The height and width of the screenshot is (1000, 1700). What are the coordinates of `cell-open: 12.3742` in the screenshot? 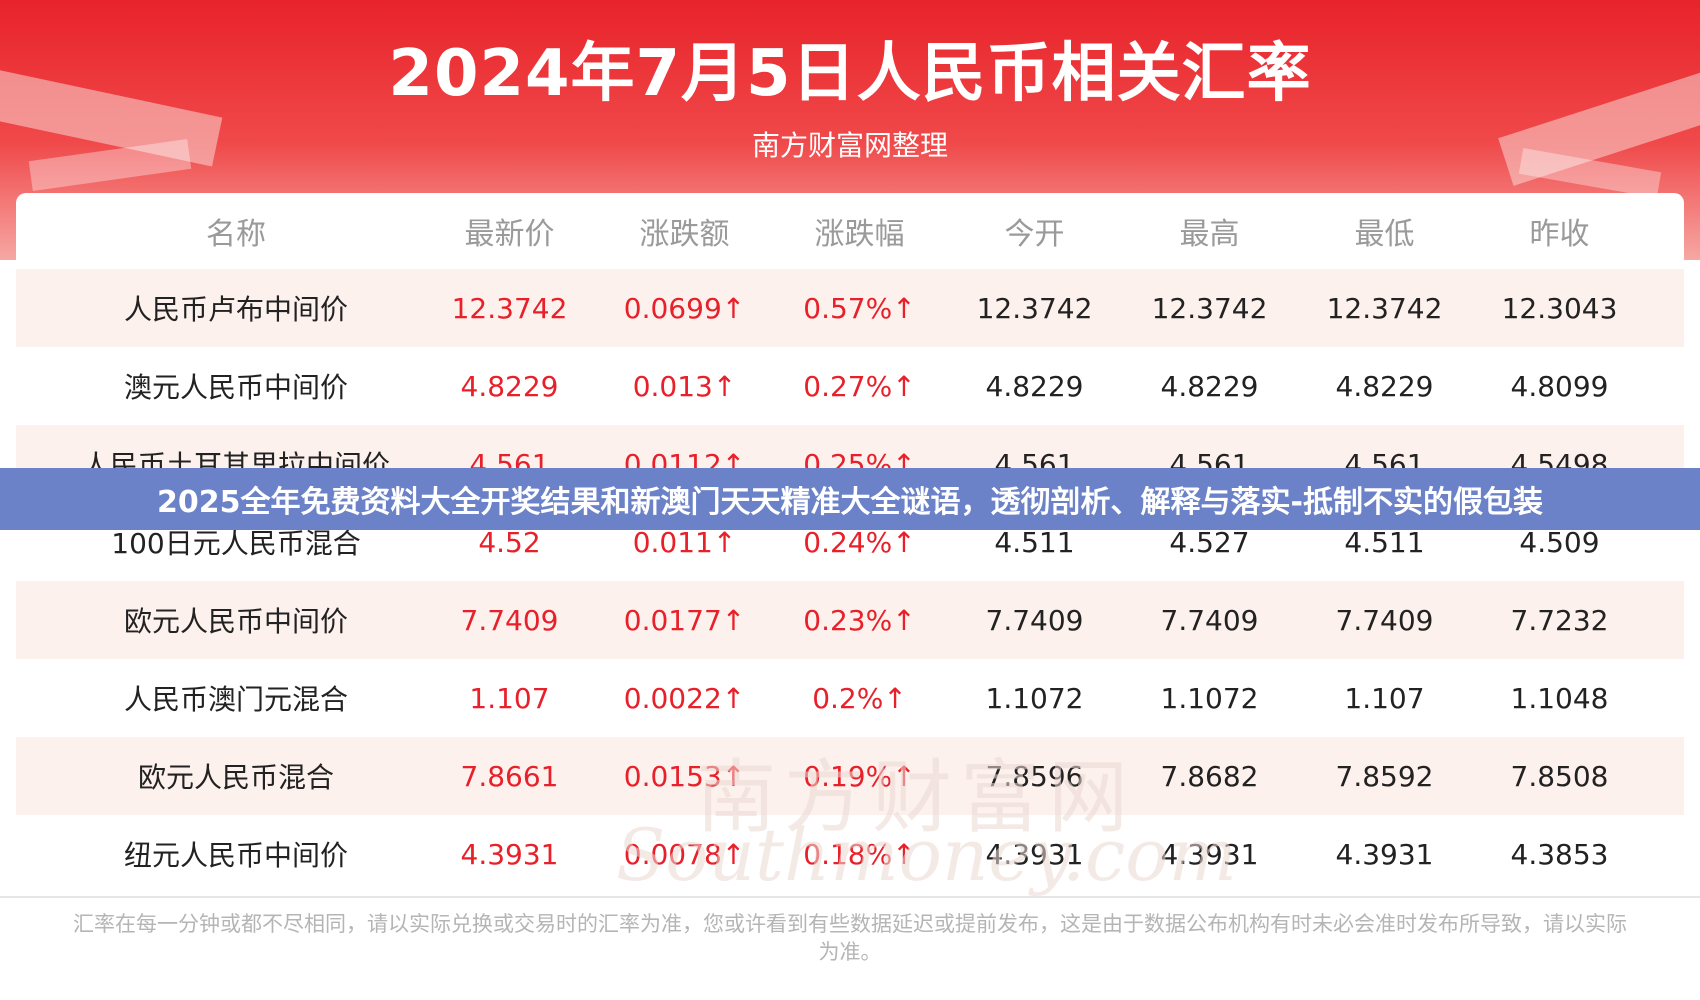 It's located at (1034, 308).